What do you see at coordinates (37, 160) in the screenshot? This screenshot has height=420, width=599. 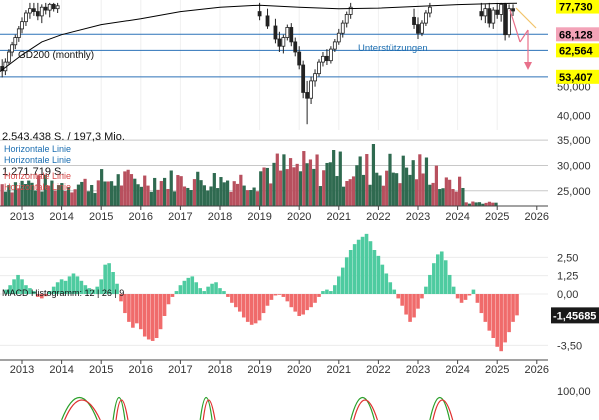 I see `hline-label-2: Horizontale Linie` at bounding box center [37, 160].